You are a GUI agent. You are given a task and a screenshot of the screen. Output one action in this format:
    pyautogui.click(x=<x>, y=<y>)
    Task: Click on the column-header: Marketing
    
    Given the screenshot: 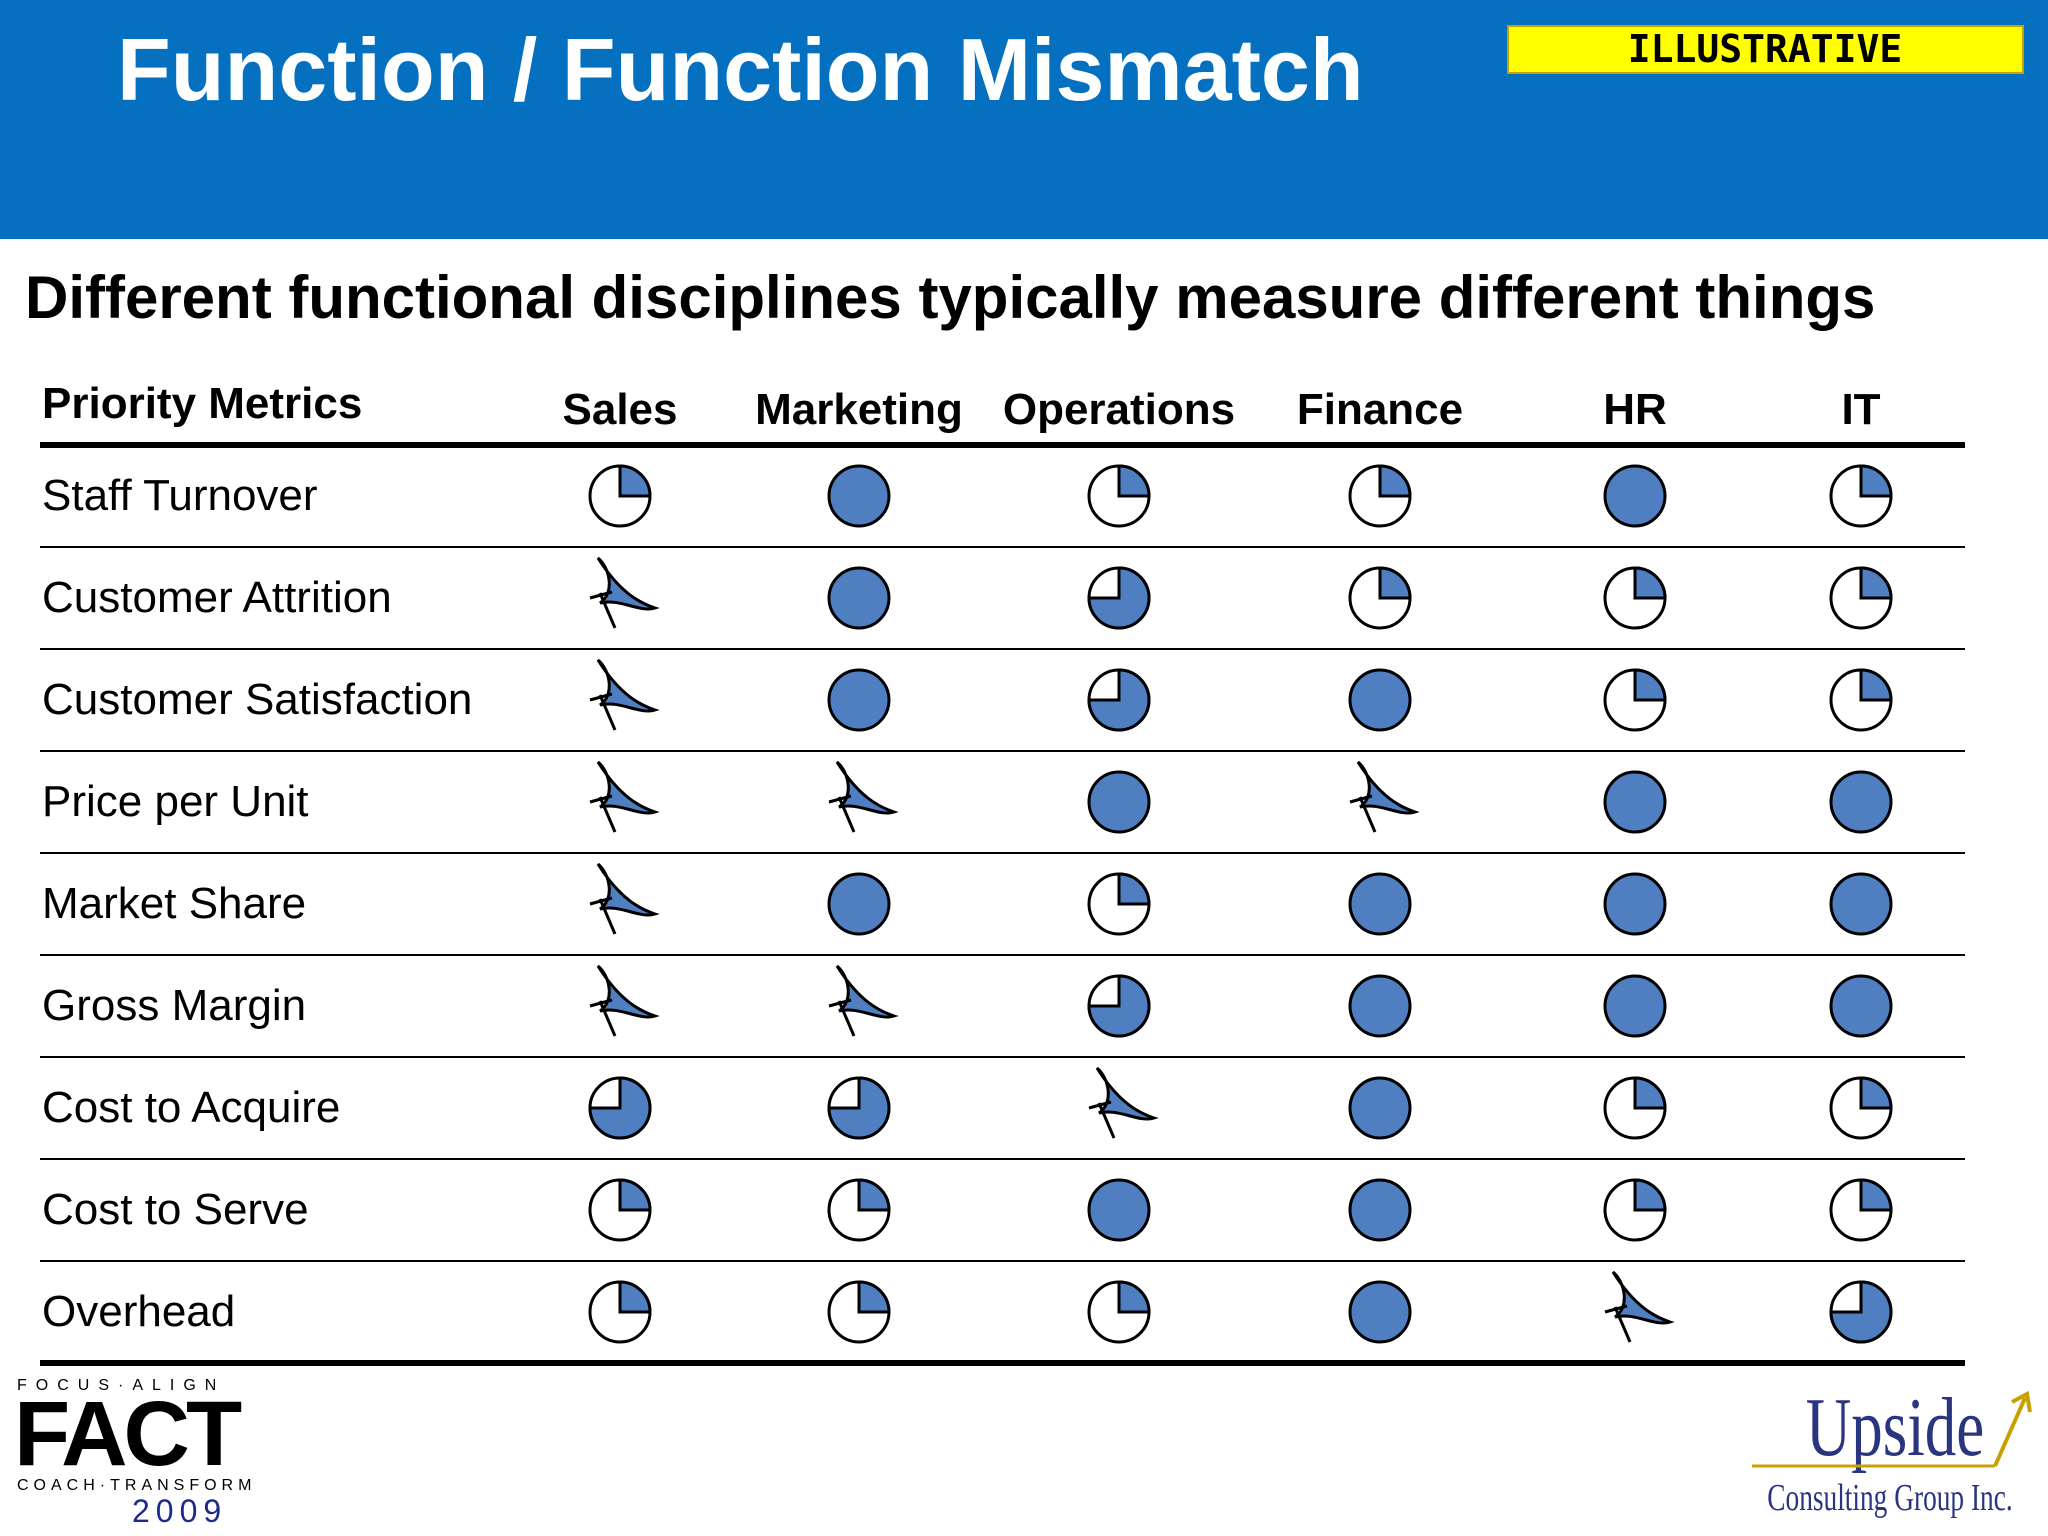 What is the action you would take?
    pyautogui.click(x=859, y=409)
    